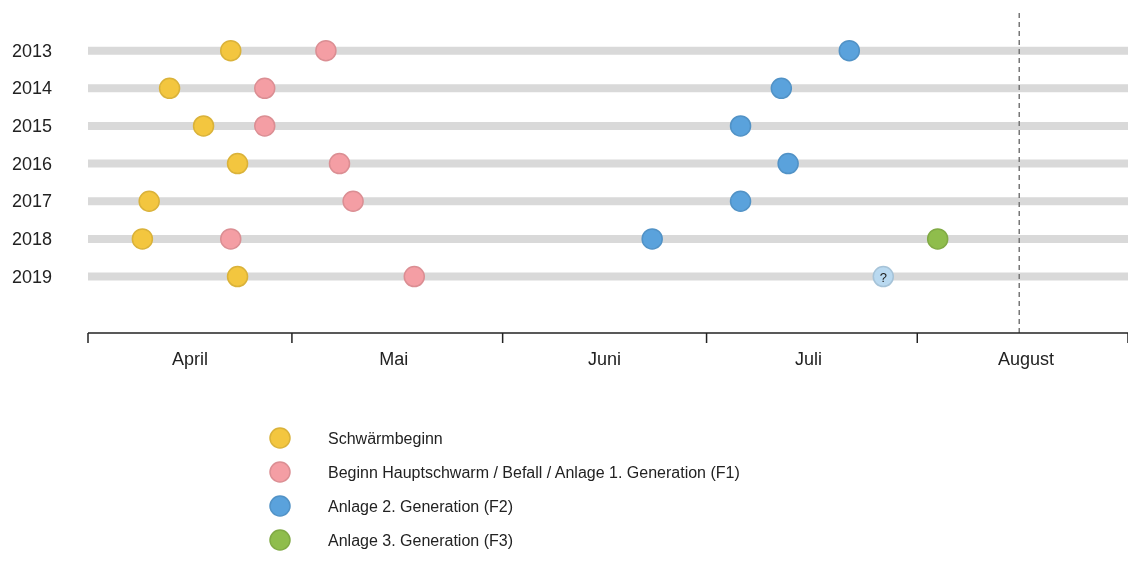 The width and height of the screenshot is (1138, 563). What do you see at coordinates (420, 540) in the screenshot?
I see `legend-label: Anlage 3. Generation (F3)` at bounding box center [420, 540].